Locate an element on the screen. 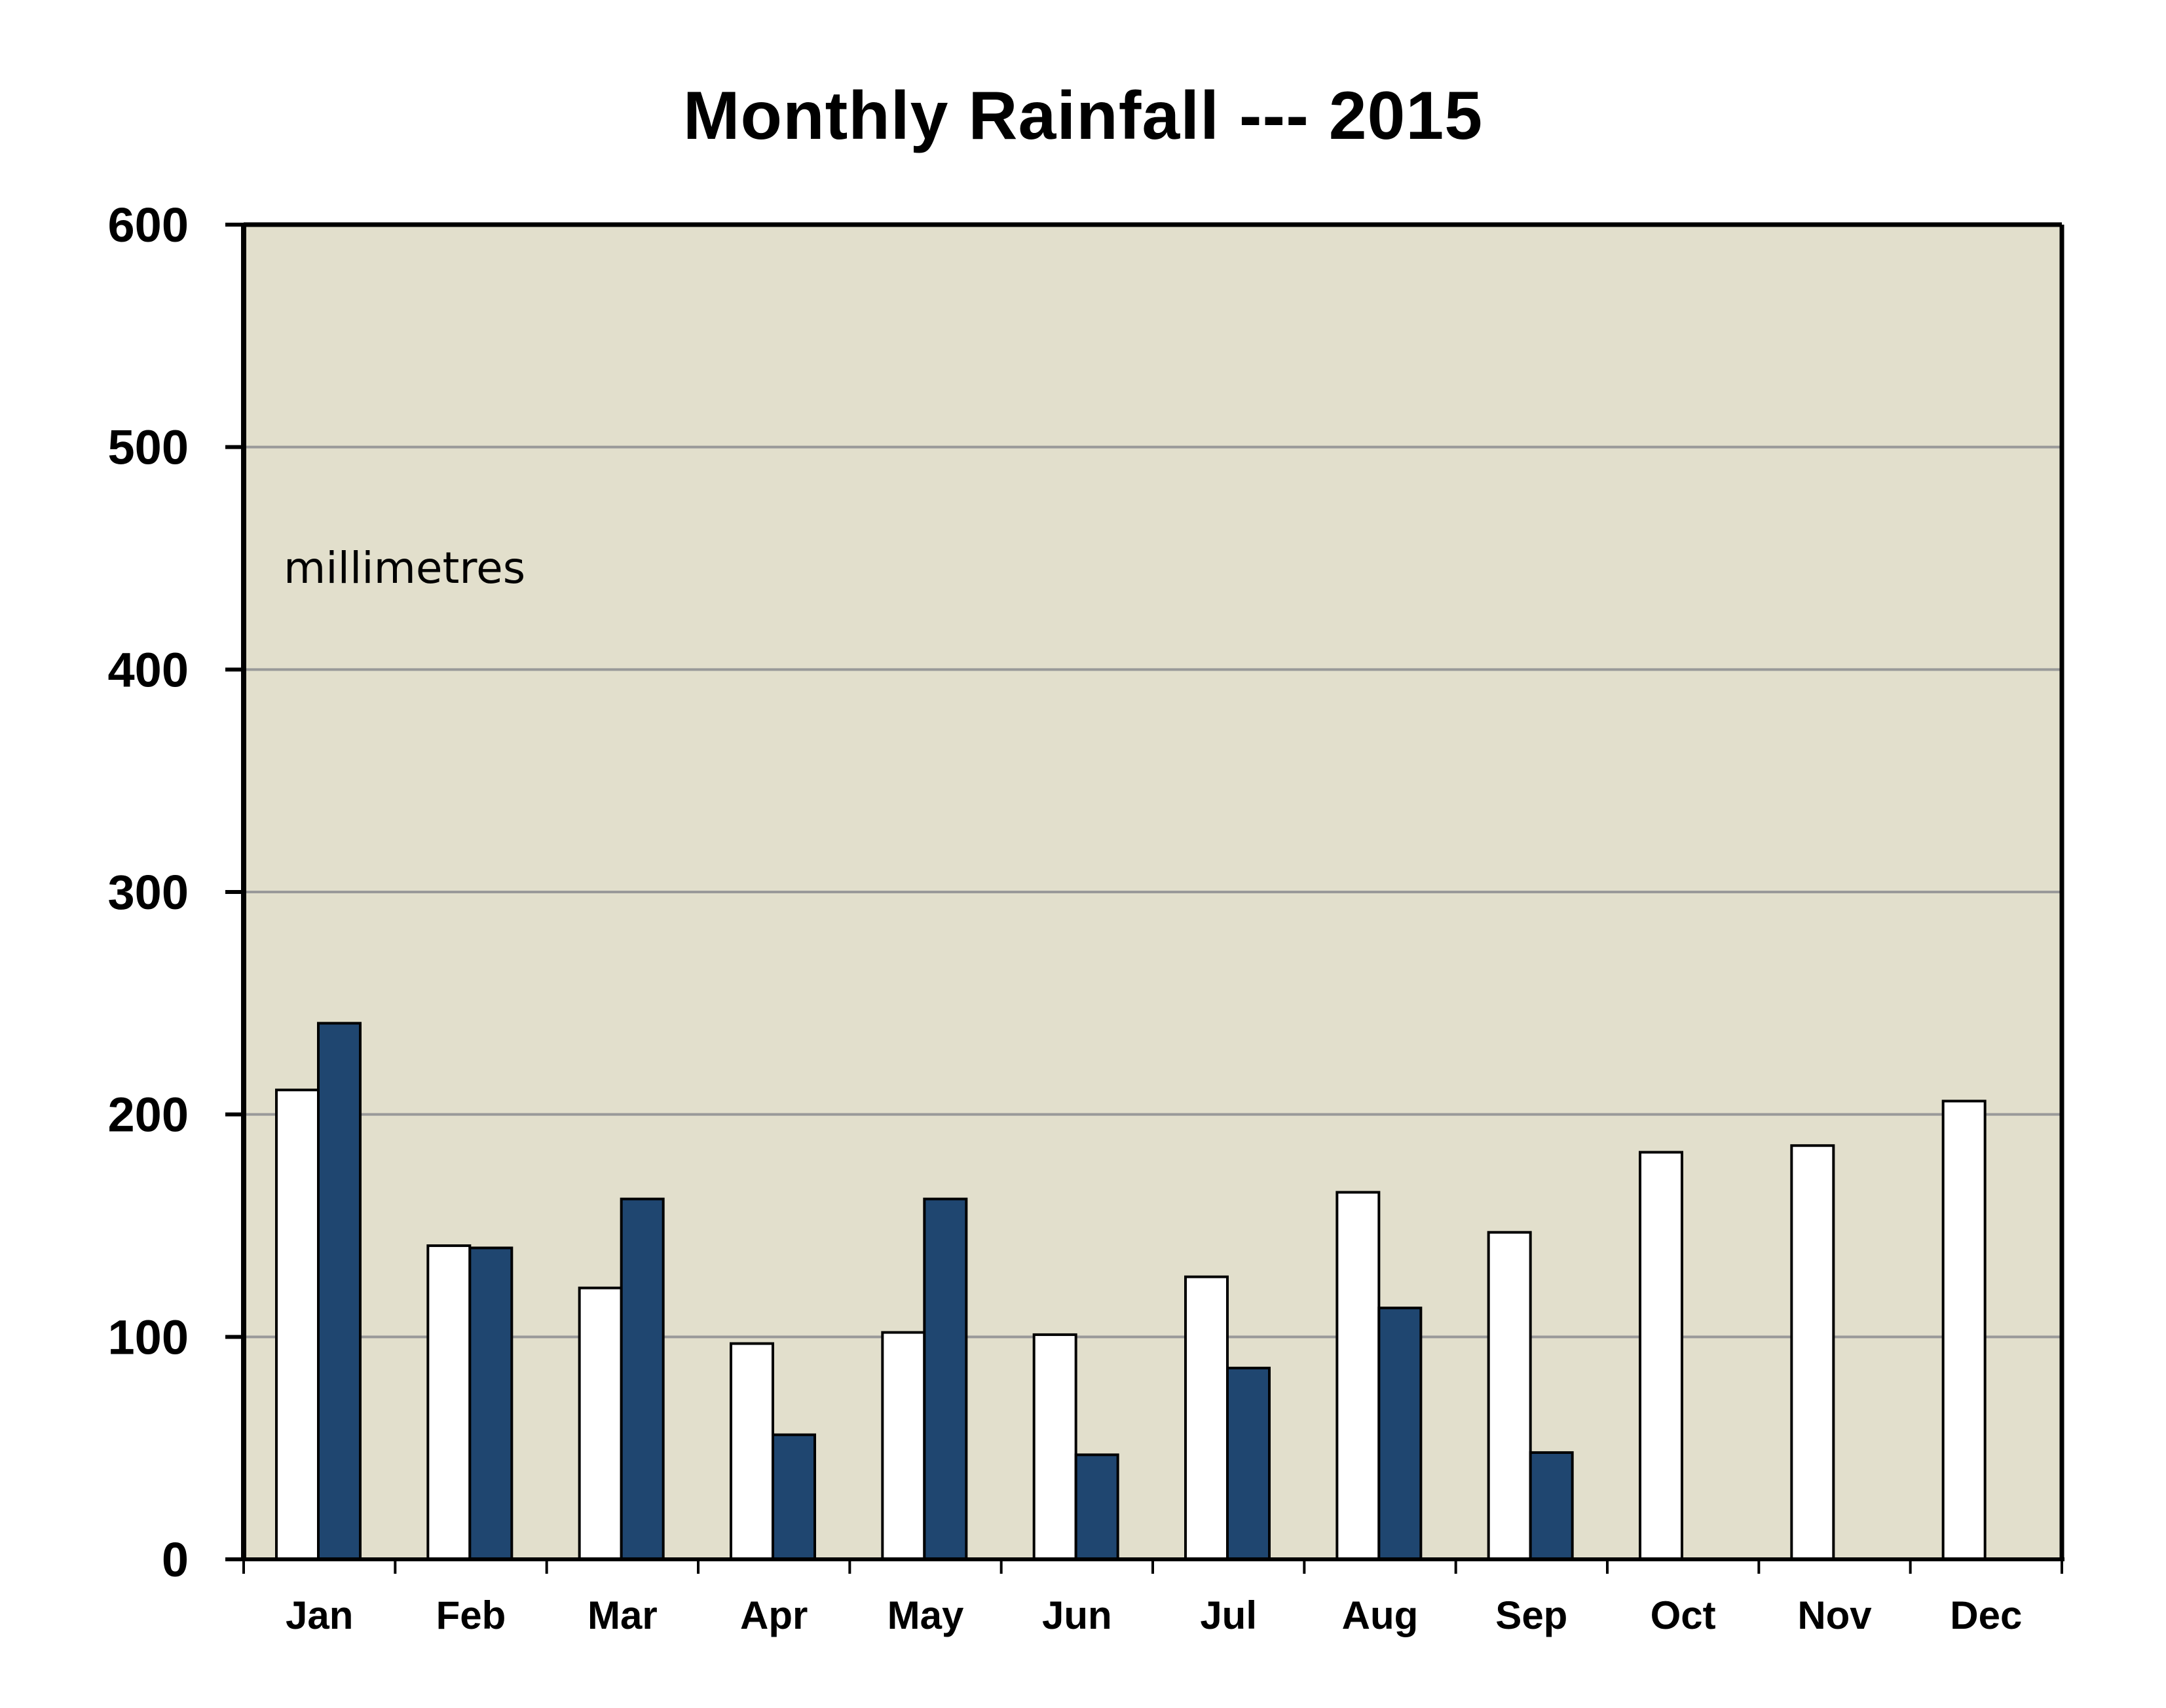 The width and height of the screenshot is (2166, 1708). x-tick-label: Apr is located at coordinates (774, 1615).